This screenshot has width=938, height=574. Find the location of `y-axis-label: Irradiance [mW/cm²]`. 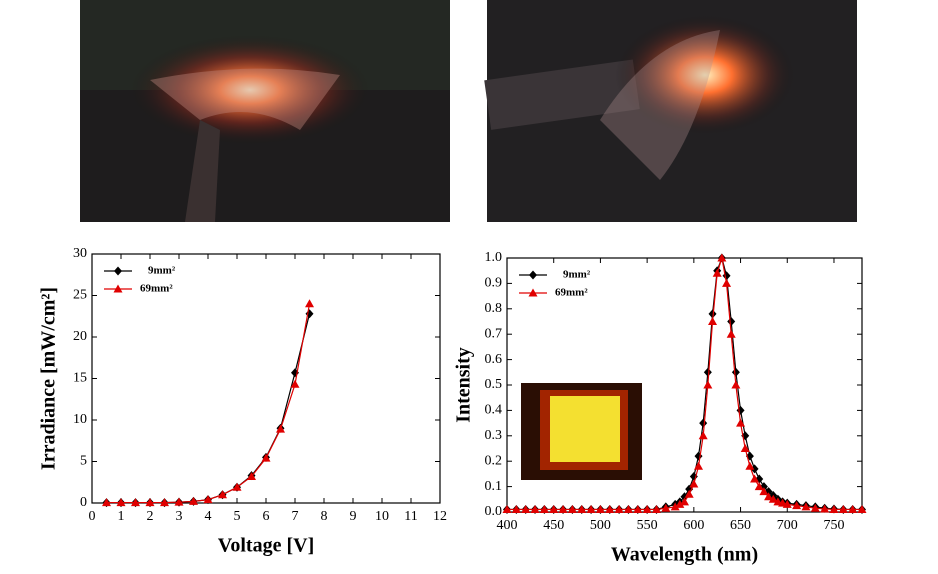

y-axis-label: Irradiance [mW/cm²] is located at coordinates (49, 378).